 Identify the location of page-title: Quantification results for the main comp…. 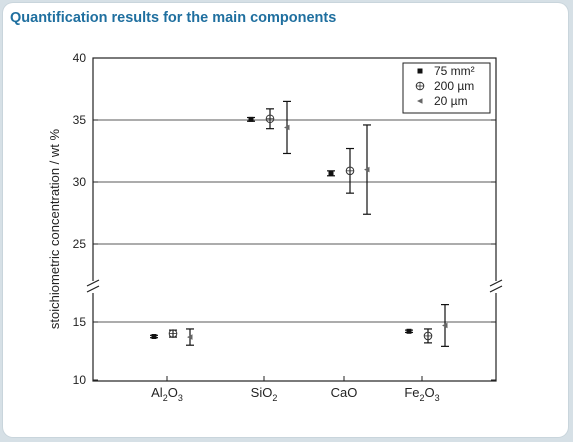
(173, 18).